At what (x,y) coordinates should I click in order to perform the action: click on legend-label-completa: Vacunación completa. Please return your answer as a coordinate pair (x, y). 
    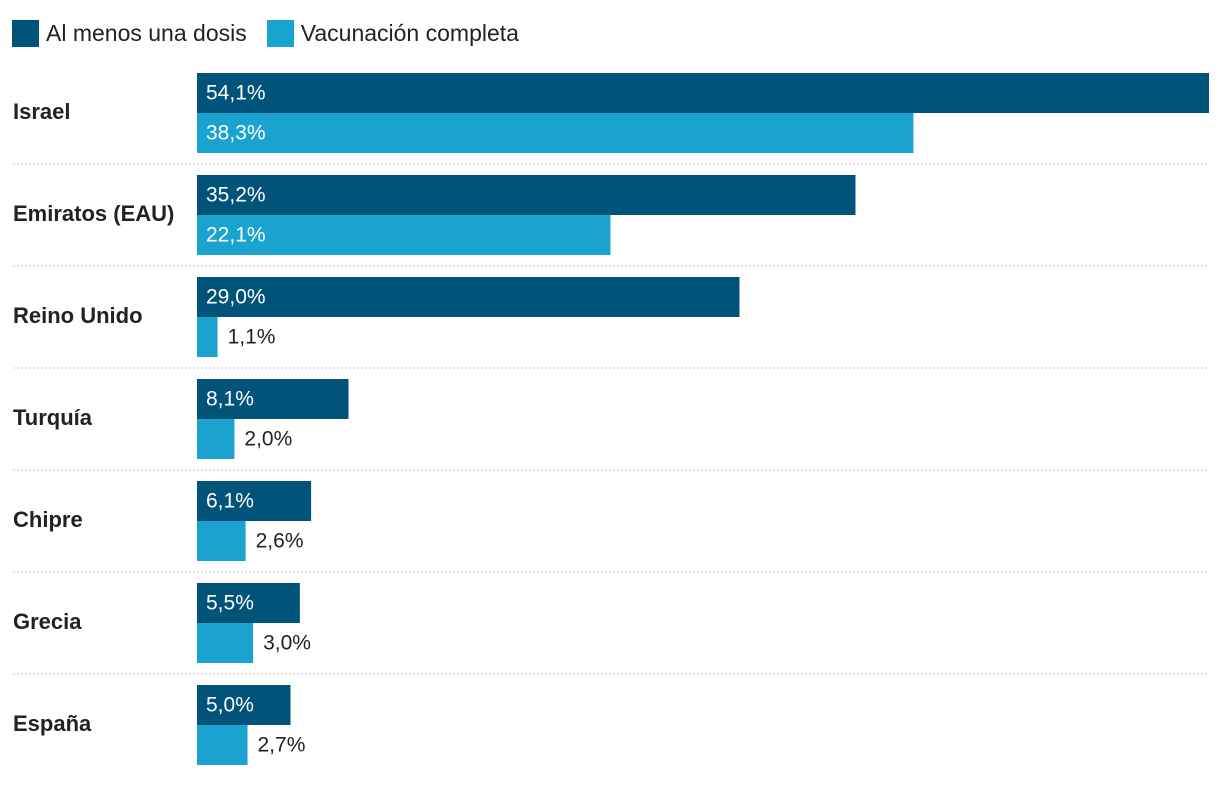
    Looking at the image, I should click on (409, 32).